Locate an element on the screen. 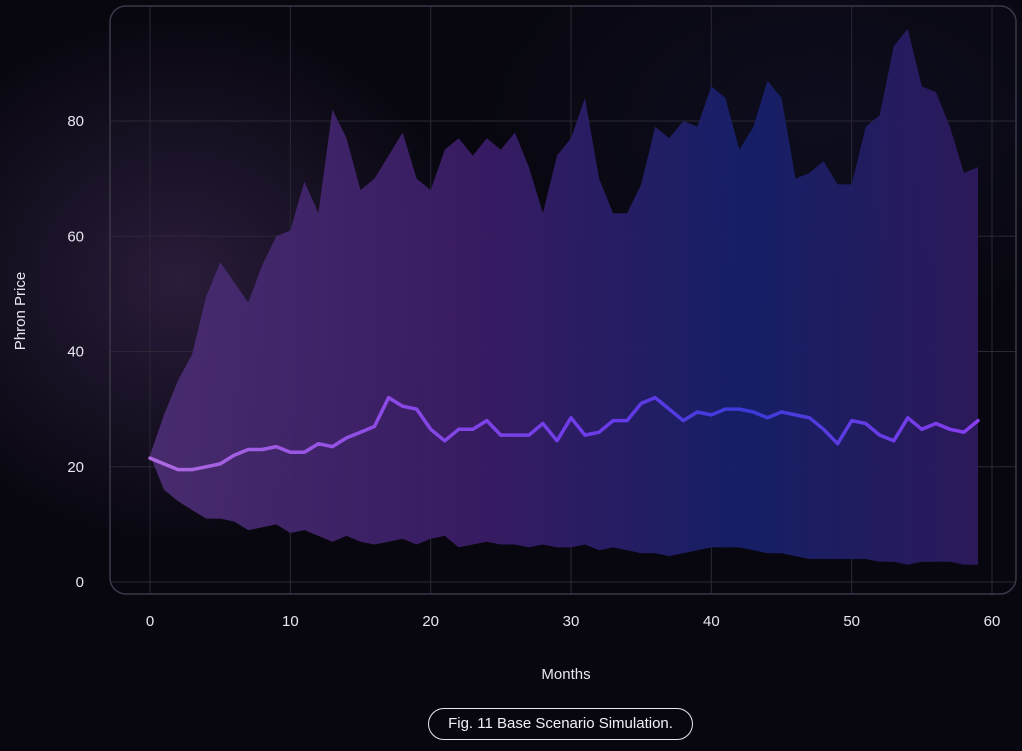 This screenshot has height=751, width=1022. x-tick-label: 10 is located at coordinates (290, 621).